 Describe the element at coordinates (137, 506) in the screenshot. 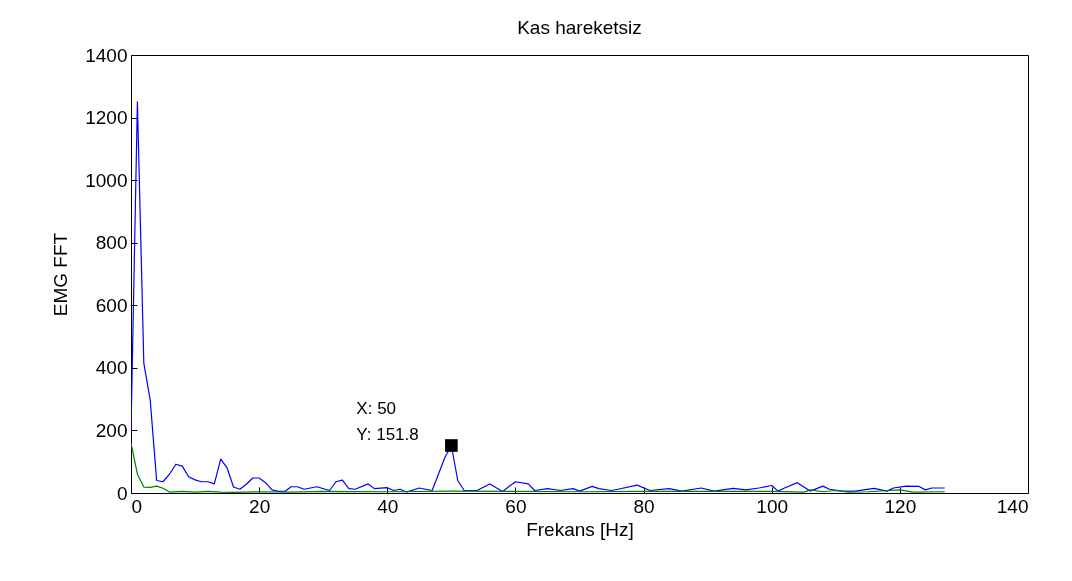

I see `x-tick-label: 0` at that location.